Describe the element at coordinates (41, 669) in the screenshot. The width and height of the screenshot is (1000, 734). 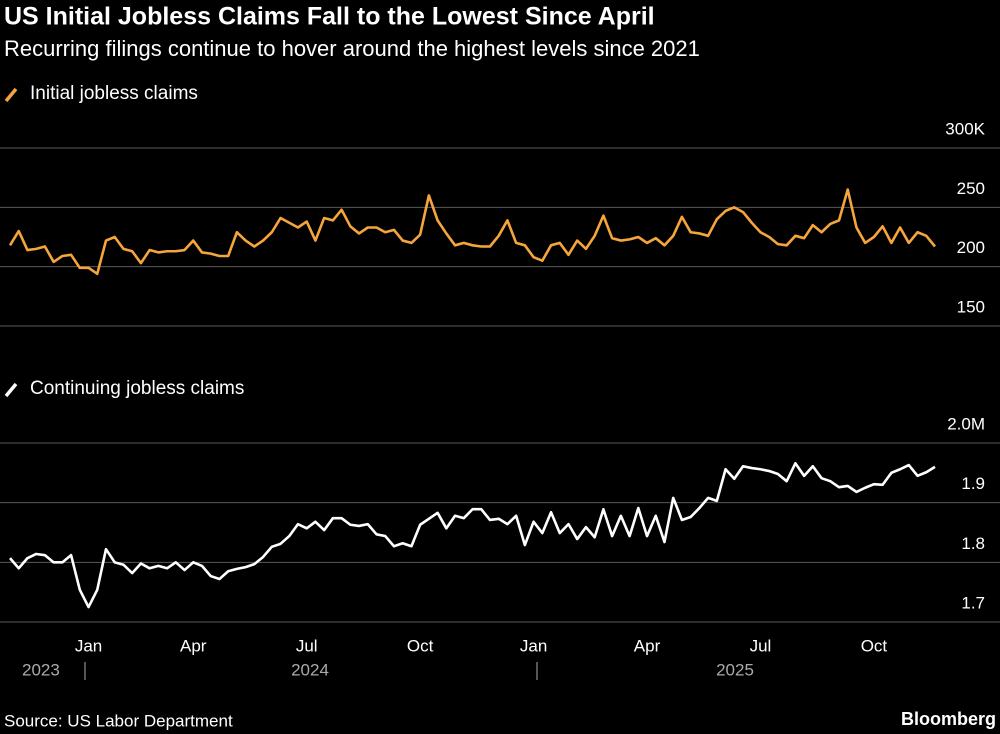
I see `x-year-label: 2023` at that location.